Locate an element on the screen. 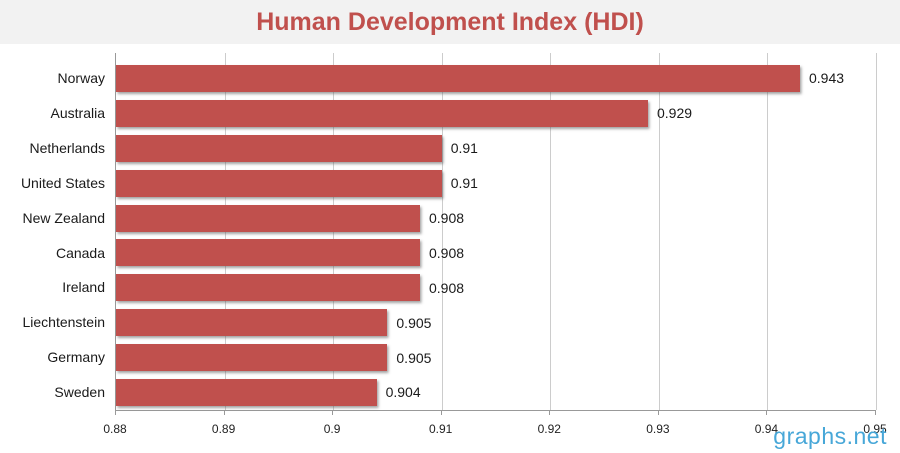  bar-row: 0.943 is located at coordinates (496, 78).